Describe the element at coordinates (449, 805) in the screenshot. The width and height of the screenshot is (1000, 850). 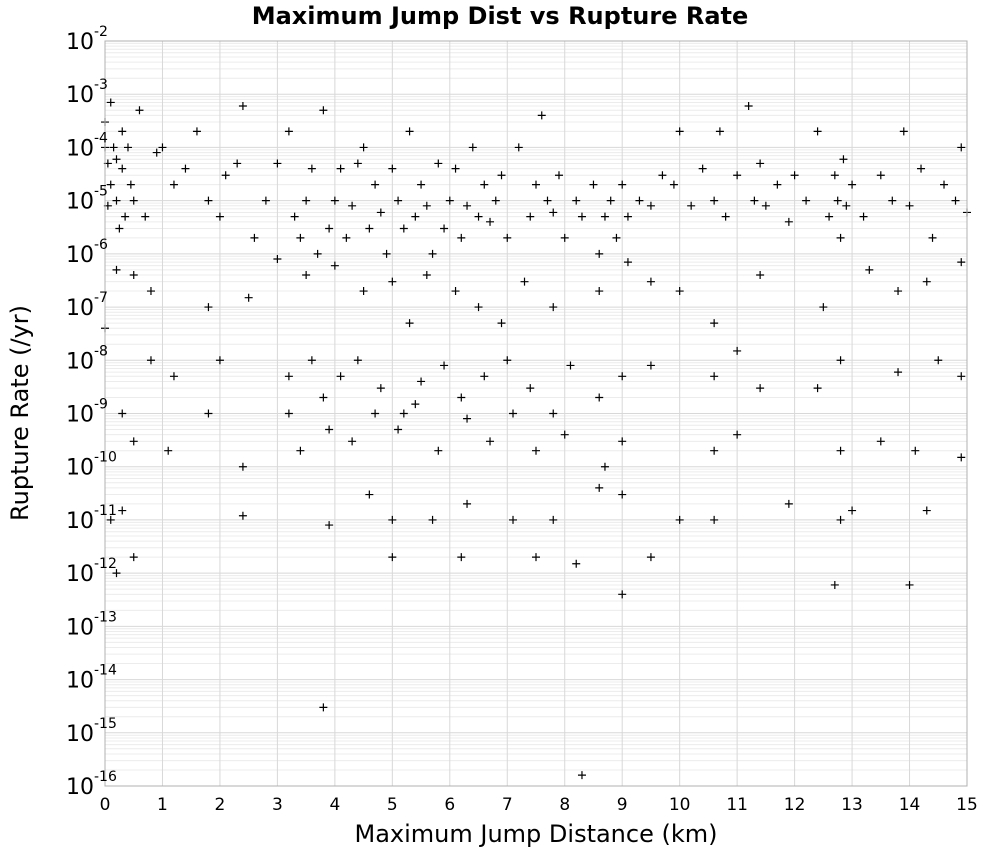
I see `x-tick-label: 6` at that location.